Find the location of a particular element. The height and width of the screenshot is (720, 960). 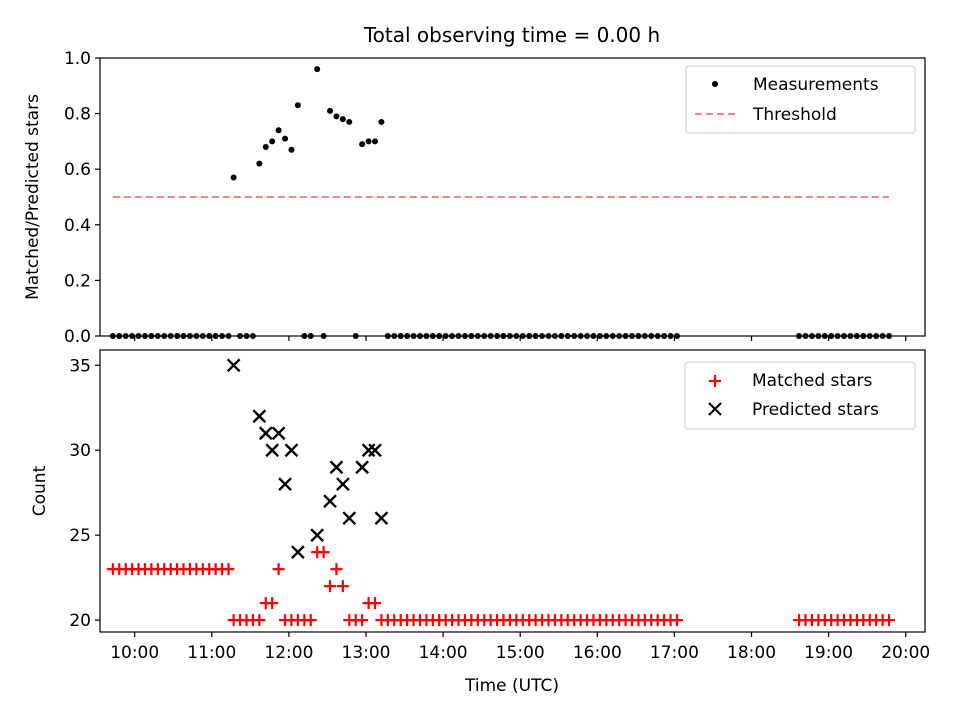

legend-threshold-label: Threshold is located at coordinates (794, 115).